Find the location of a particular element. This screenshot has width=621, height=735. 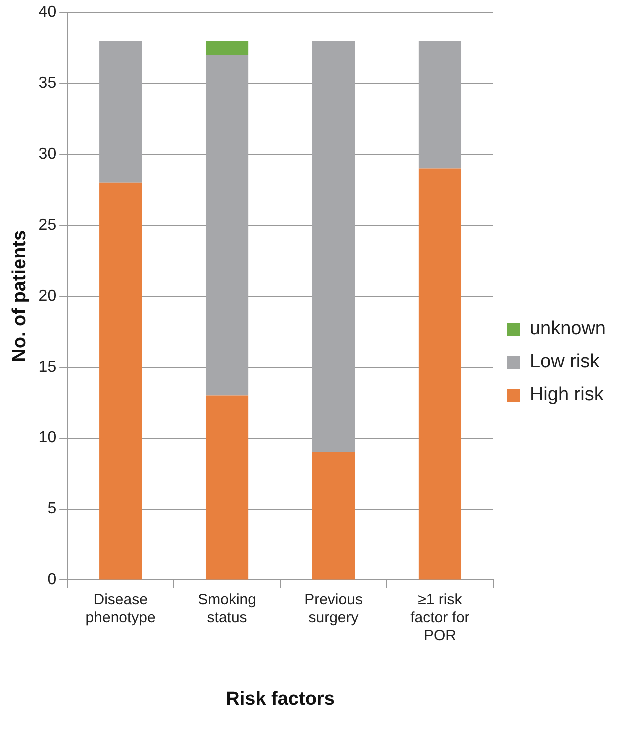

x-tick-label: ≥1 risk factor for POR is located at coordinates (440, 617).